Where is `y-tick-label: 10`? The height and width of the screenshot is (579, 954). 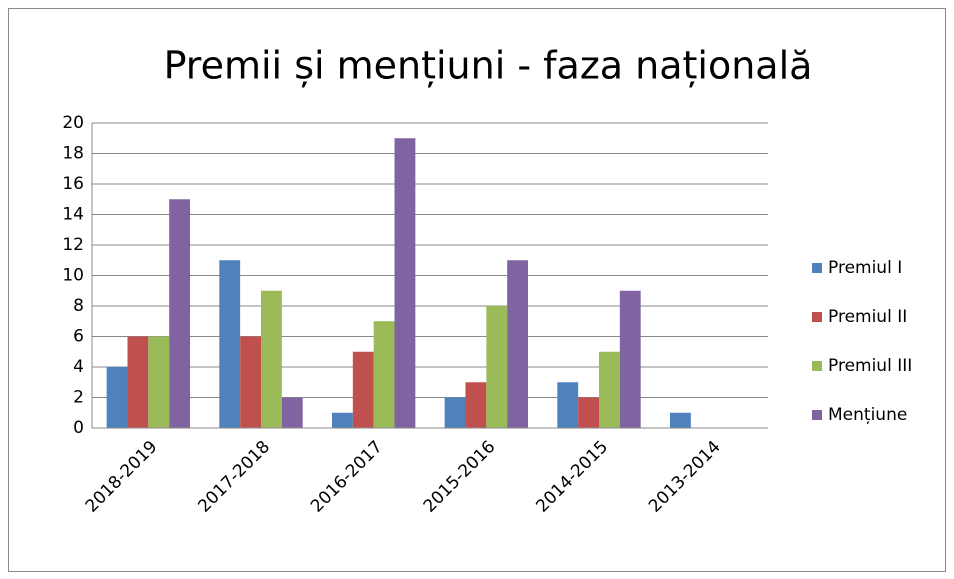
y-tick-label: 10 is located at coordinates (73, 276).